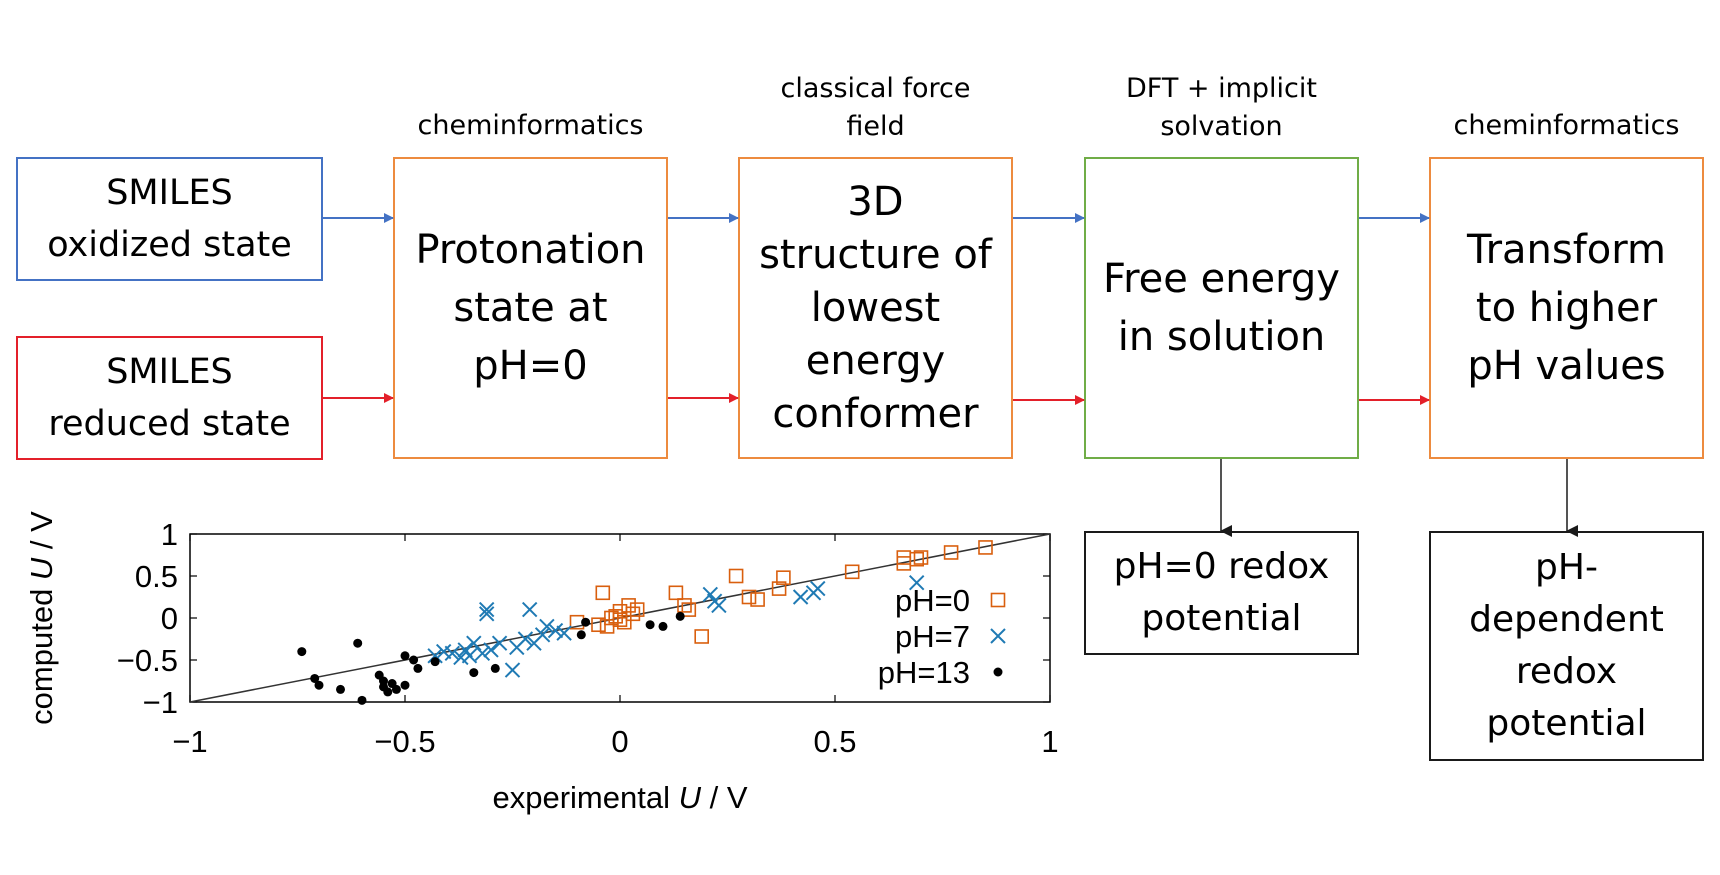  I want to click on conformer-step-box: 3D structure of lowest energy conformer, so click(875, 308).